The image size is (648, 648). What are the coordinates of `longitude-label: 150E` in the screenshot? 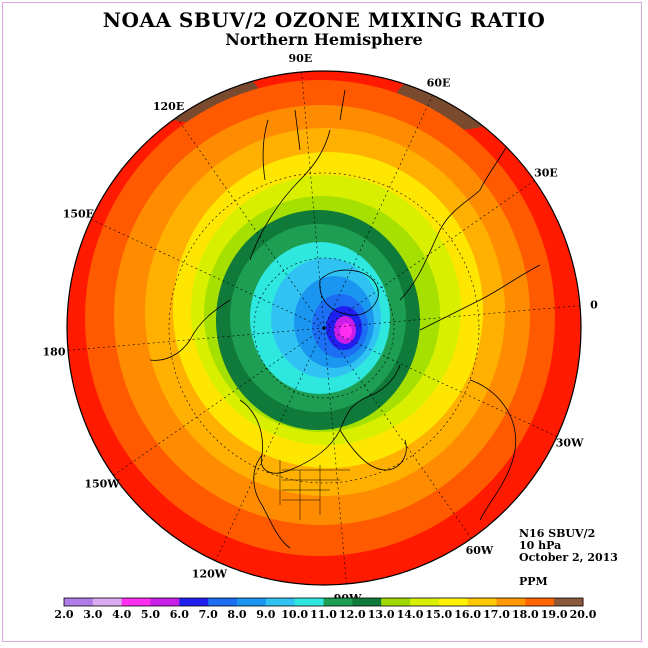 It's located at (78, 213).